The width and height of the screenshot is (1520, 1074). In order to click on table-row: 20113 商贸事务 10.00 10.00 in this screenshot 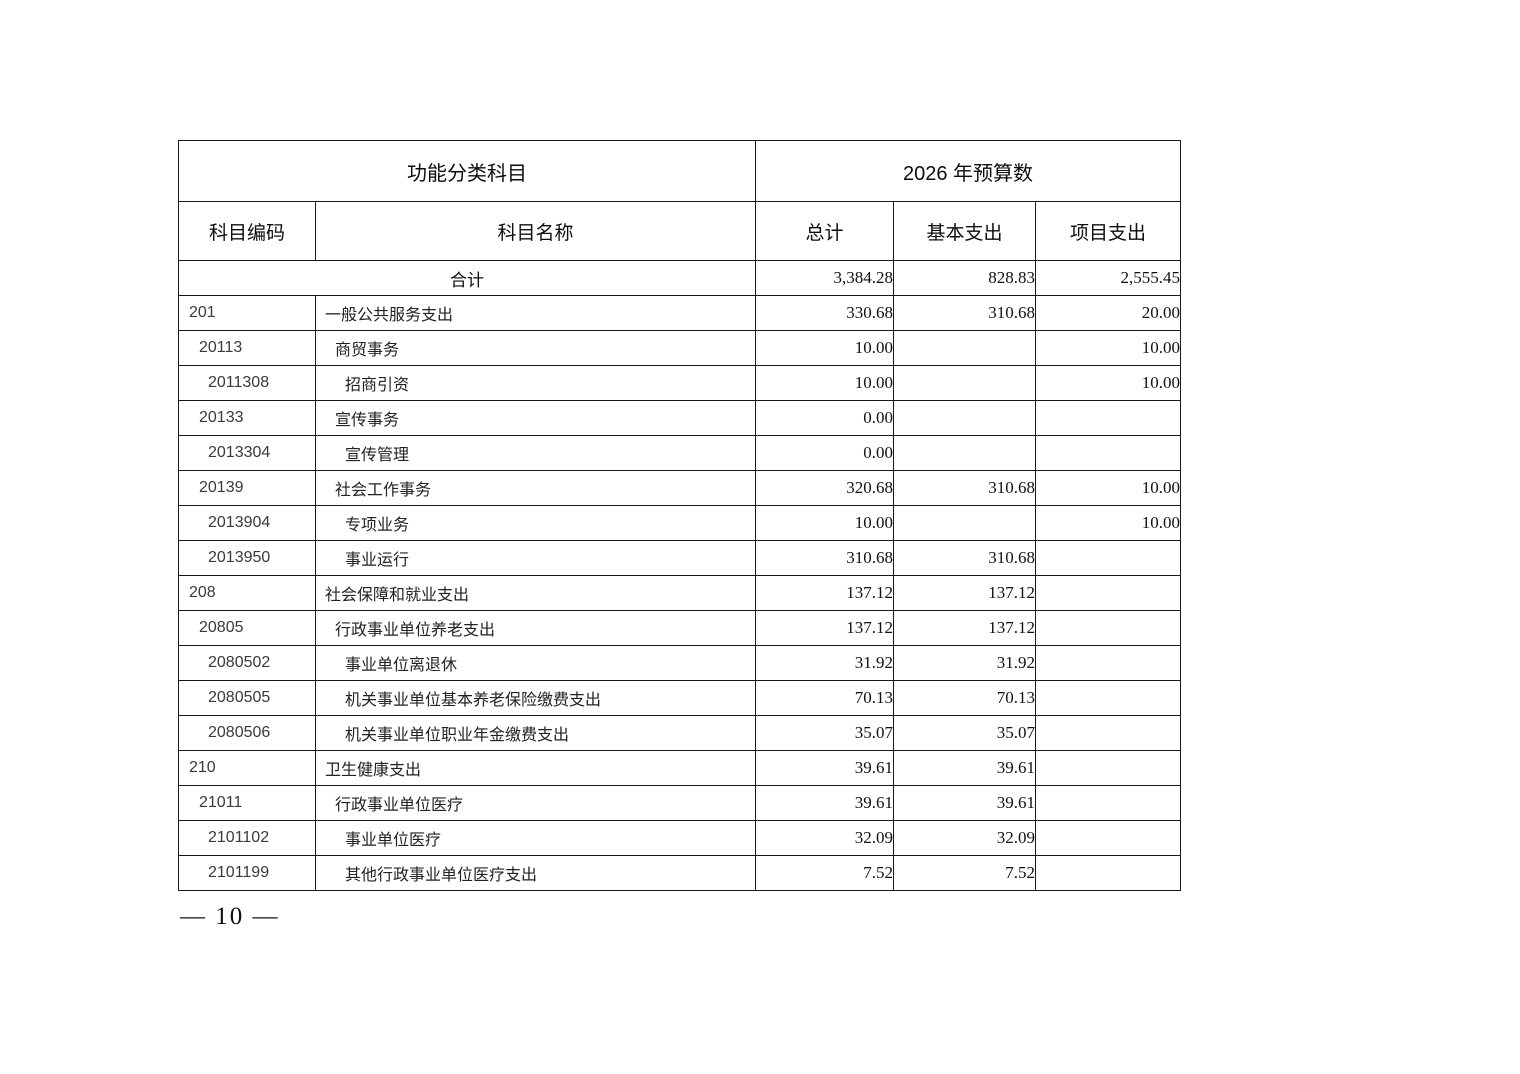, I will do `click(679, 348)`.